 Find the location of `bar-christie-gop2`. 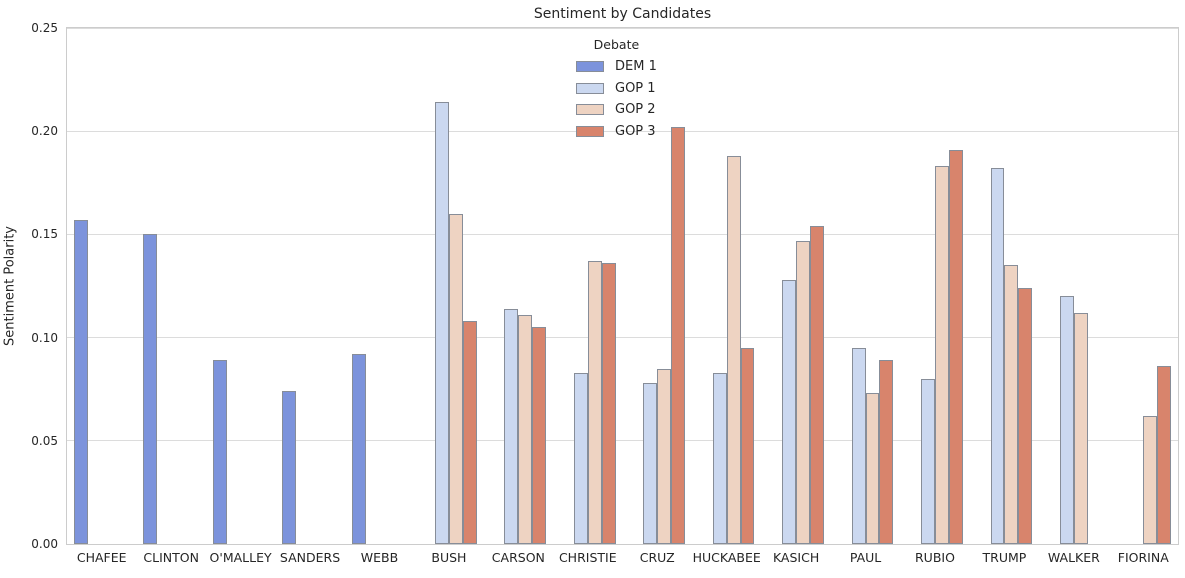

bar-christie-gop2 is located at coordinates (594, 402).